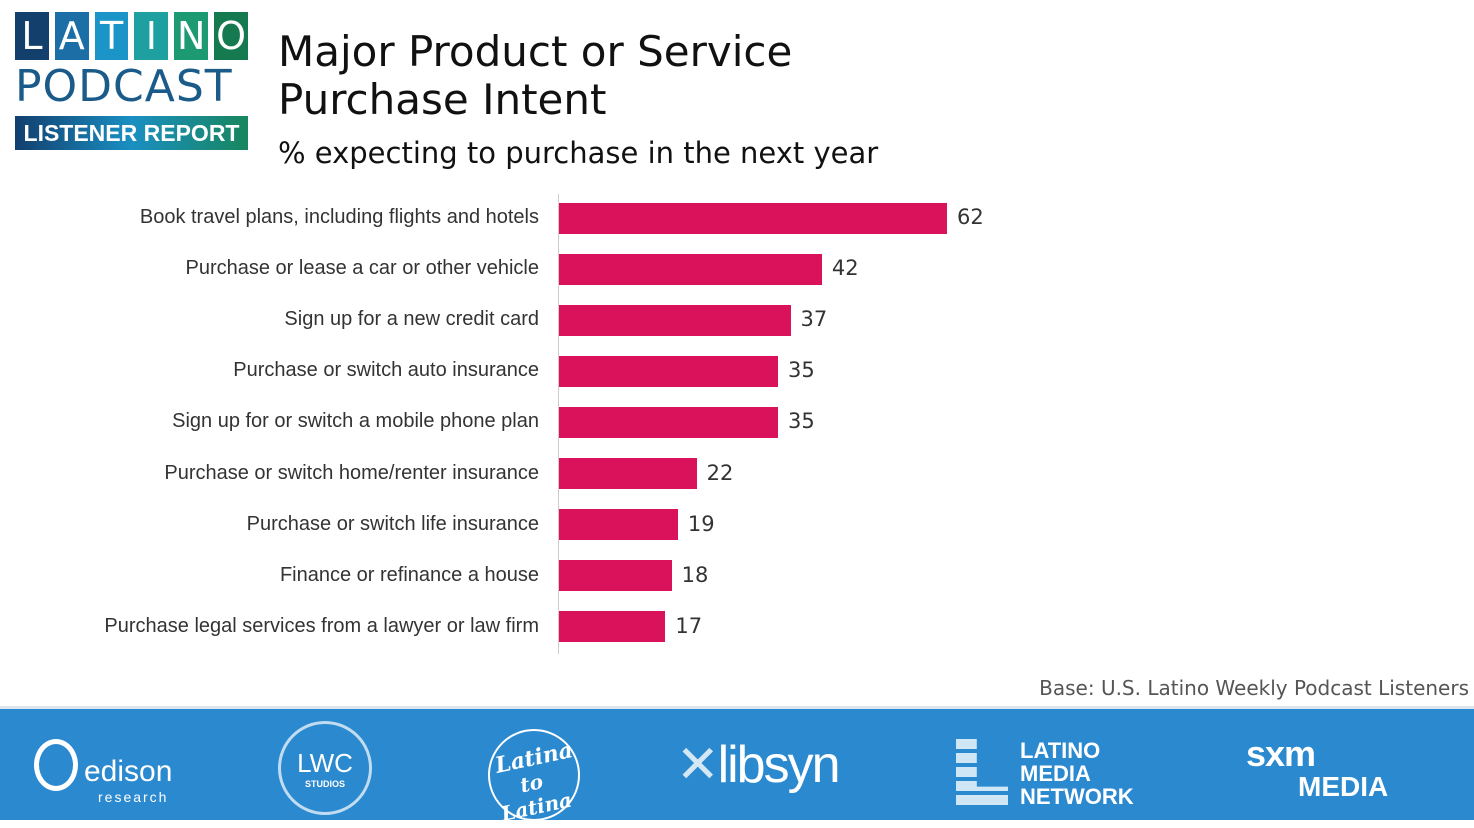  What do you see at coordinates (71, 36) in the screenshot?
I see `logo-letter-tile: A` at bounding box center [71, 36].